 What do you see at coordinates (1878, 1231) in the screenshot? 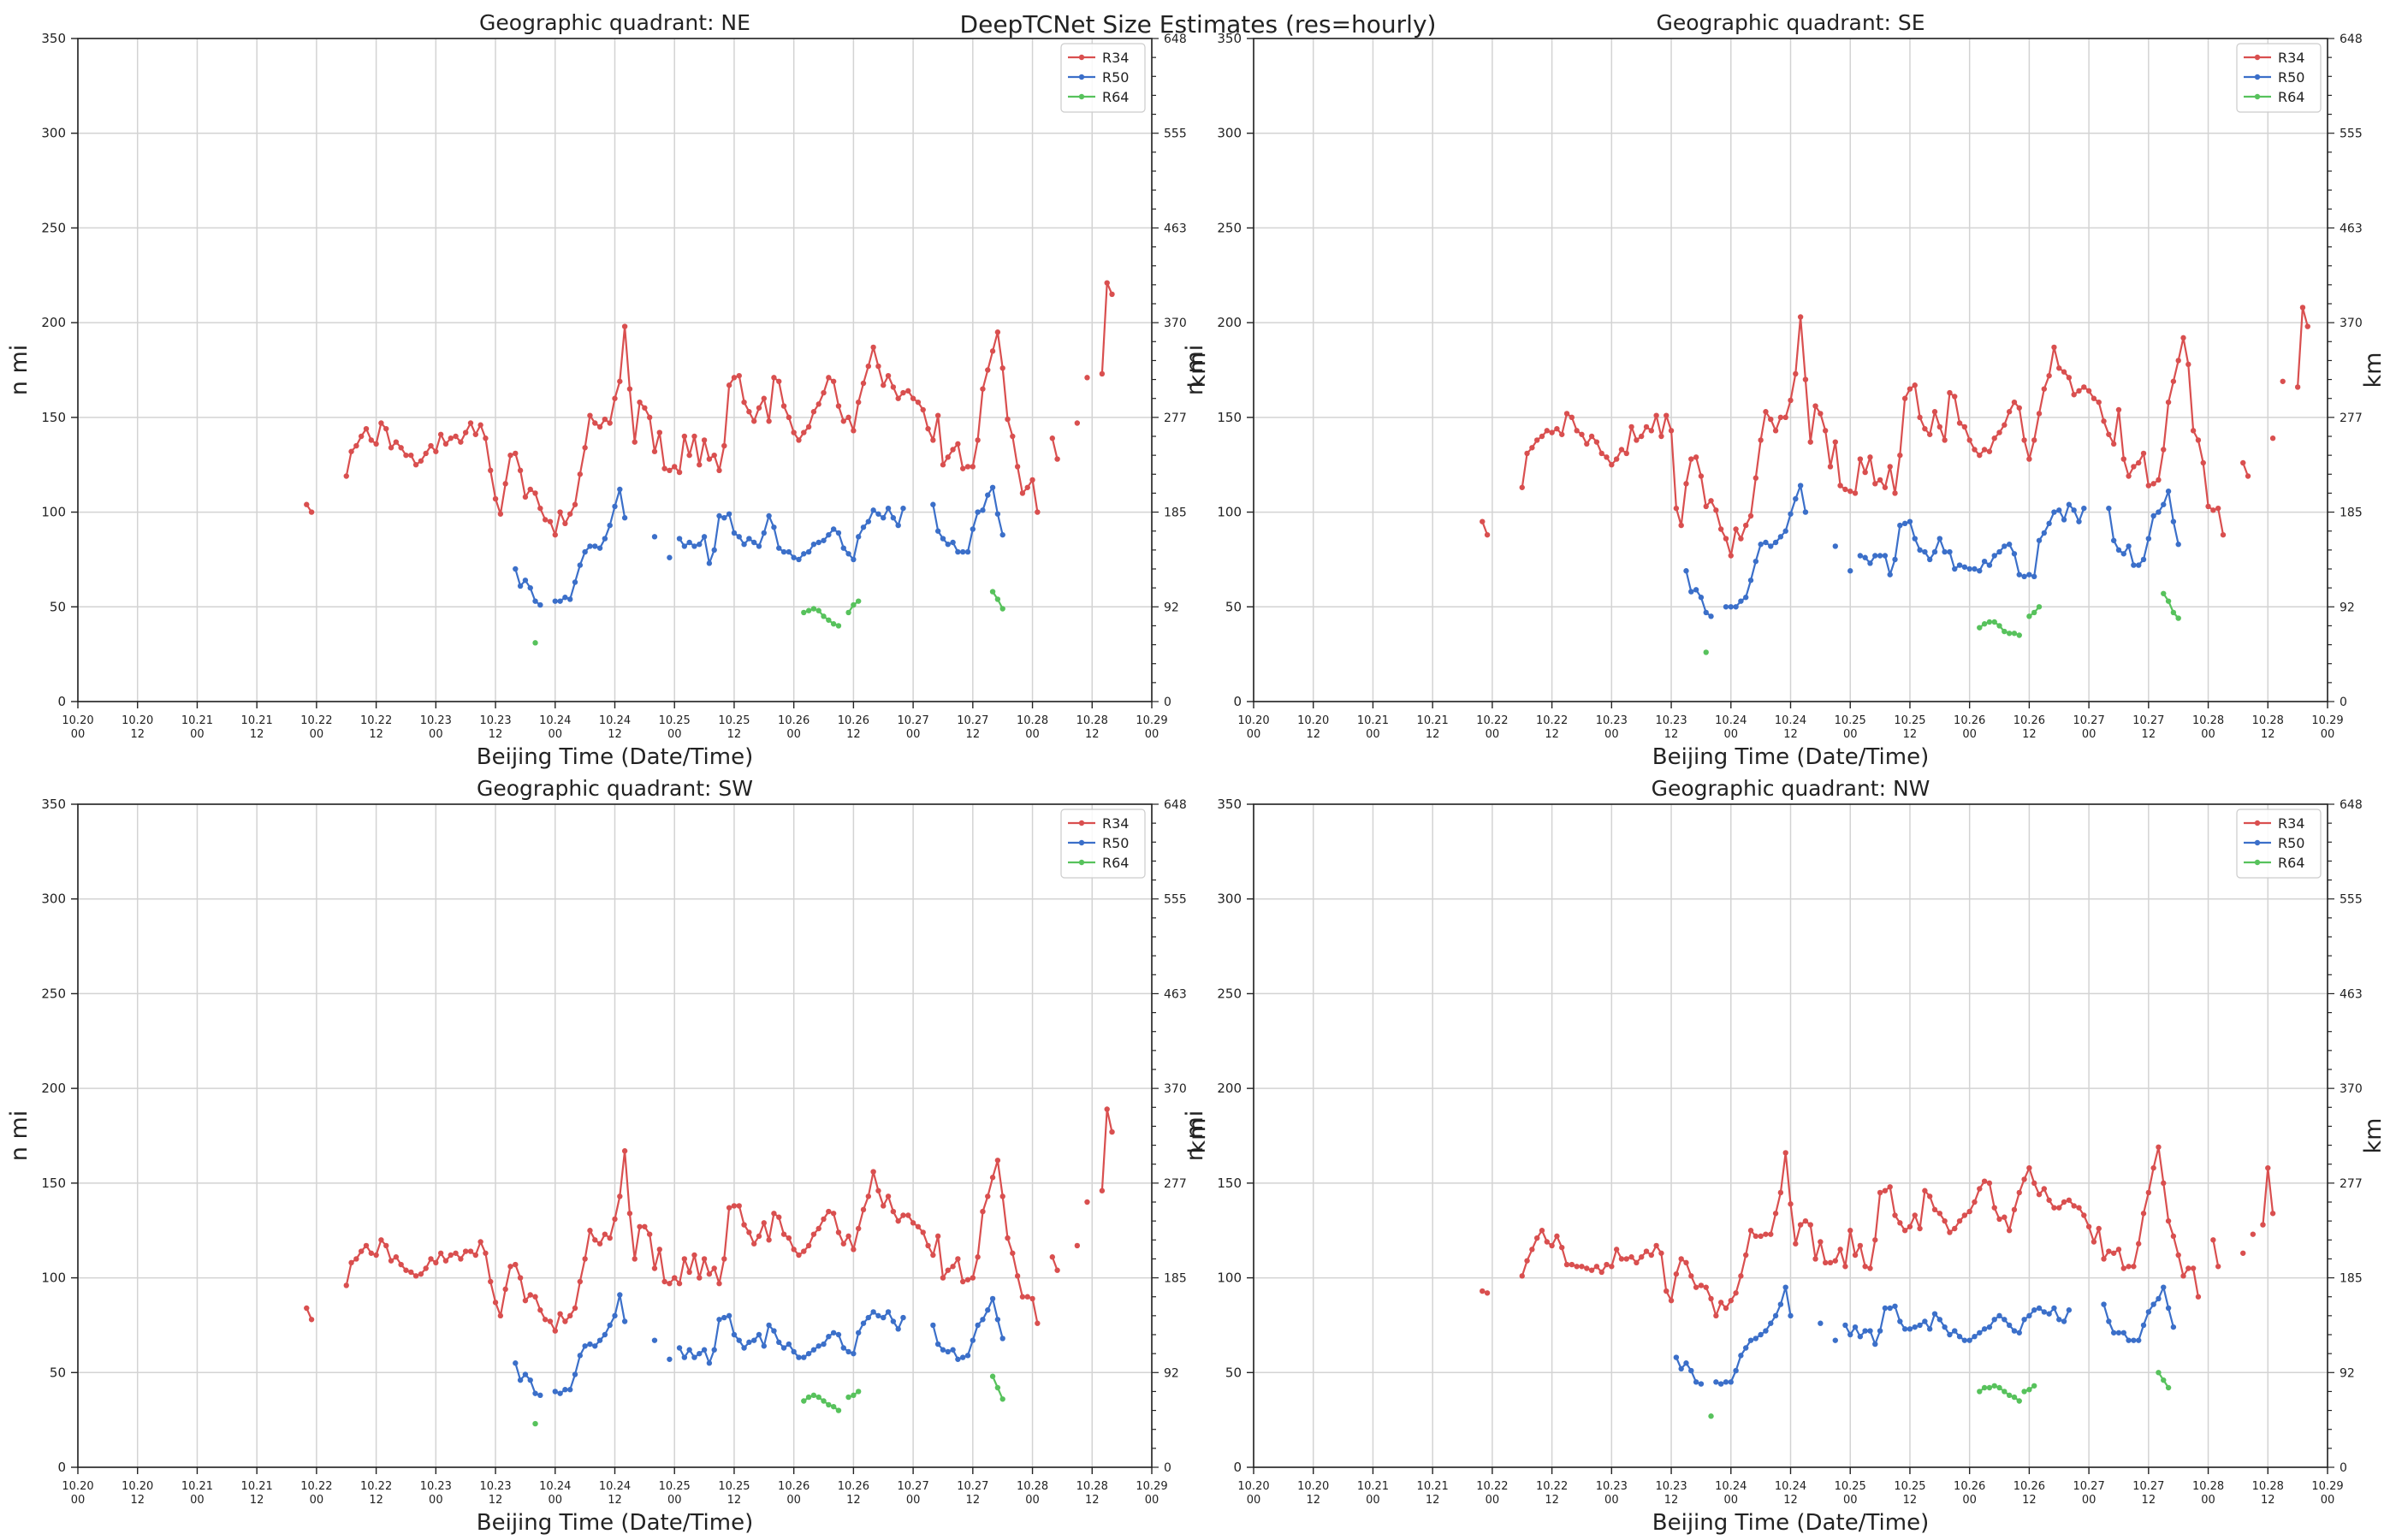
I see `nw-series-r34` at bounding box center [1878, 1231].